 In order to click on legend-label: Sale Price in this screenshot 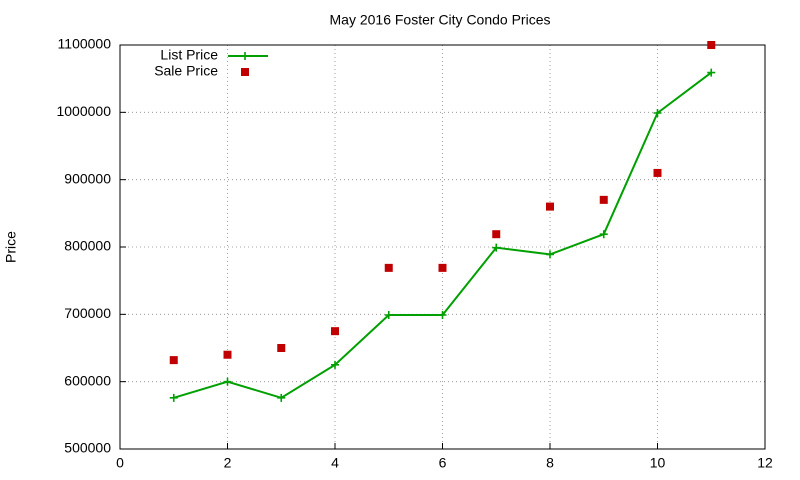, I will do `click(186, 71)`.